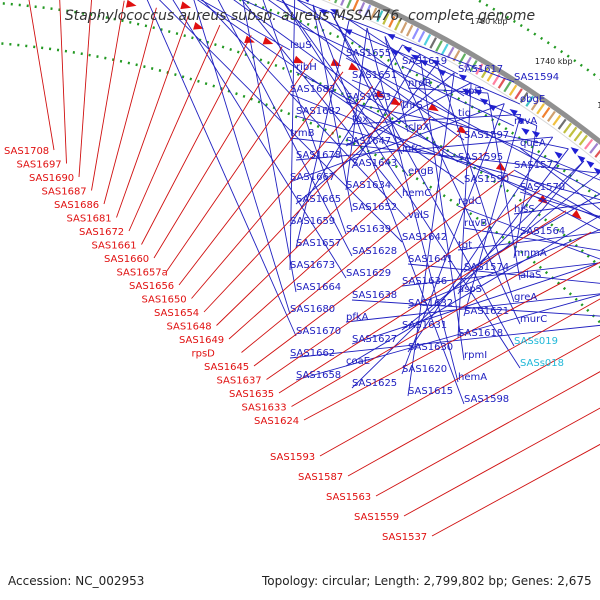 The image size is (600, 600). Describe the element at coordinates (368, 53) in the screenshot. I see `right-gene-label: SAS1655` at that location.